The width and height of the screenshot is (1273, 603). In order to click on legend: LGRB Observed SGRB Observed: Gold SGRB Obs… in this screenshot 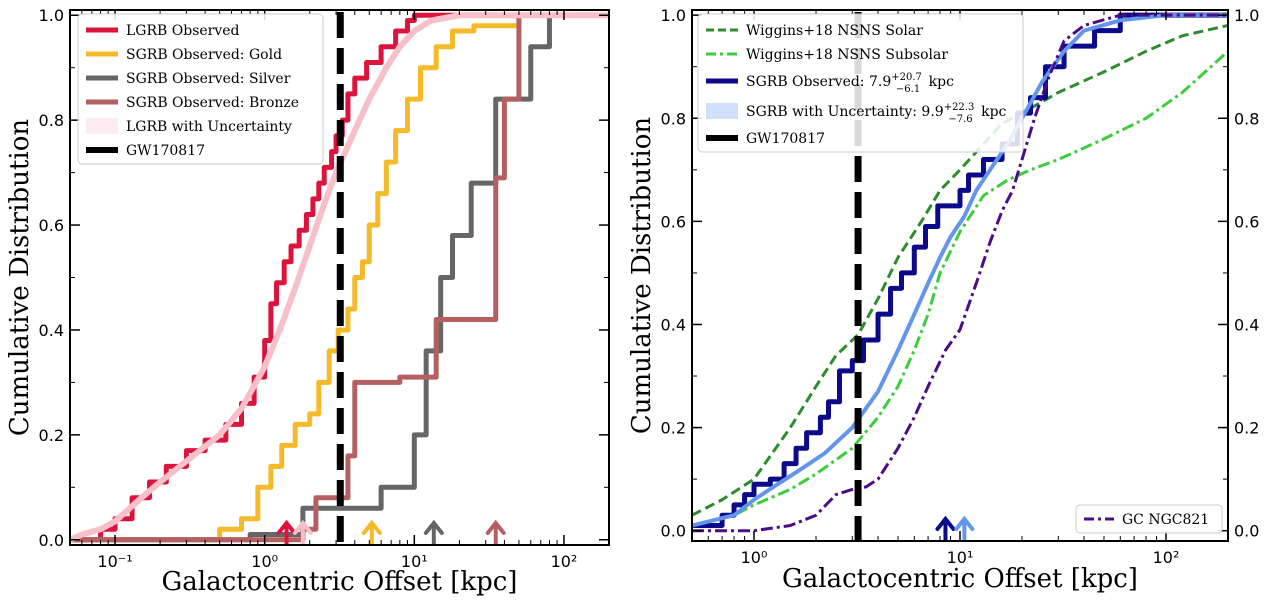, I will do `click(200, 89)`.